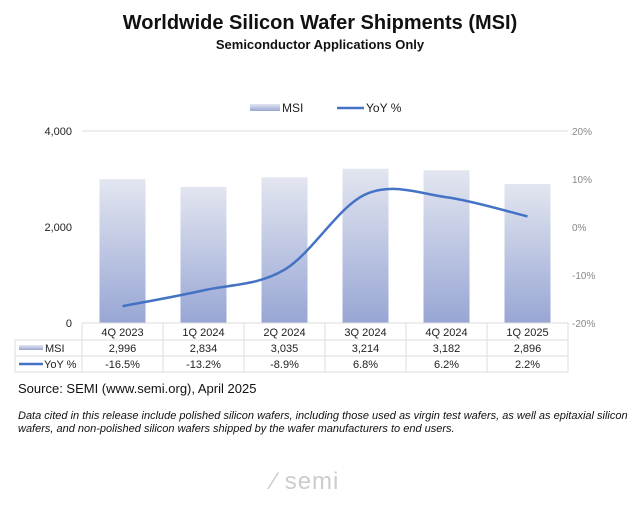 The image size is (640, 507). I want to click on table-row-label-msi: MSI, so click(55, 349).